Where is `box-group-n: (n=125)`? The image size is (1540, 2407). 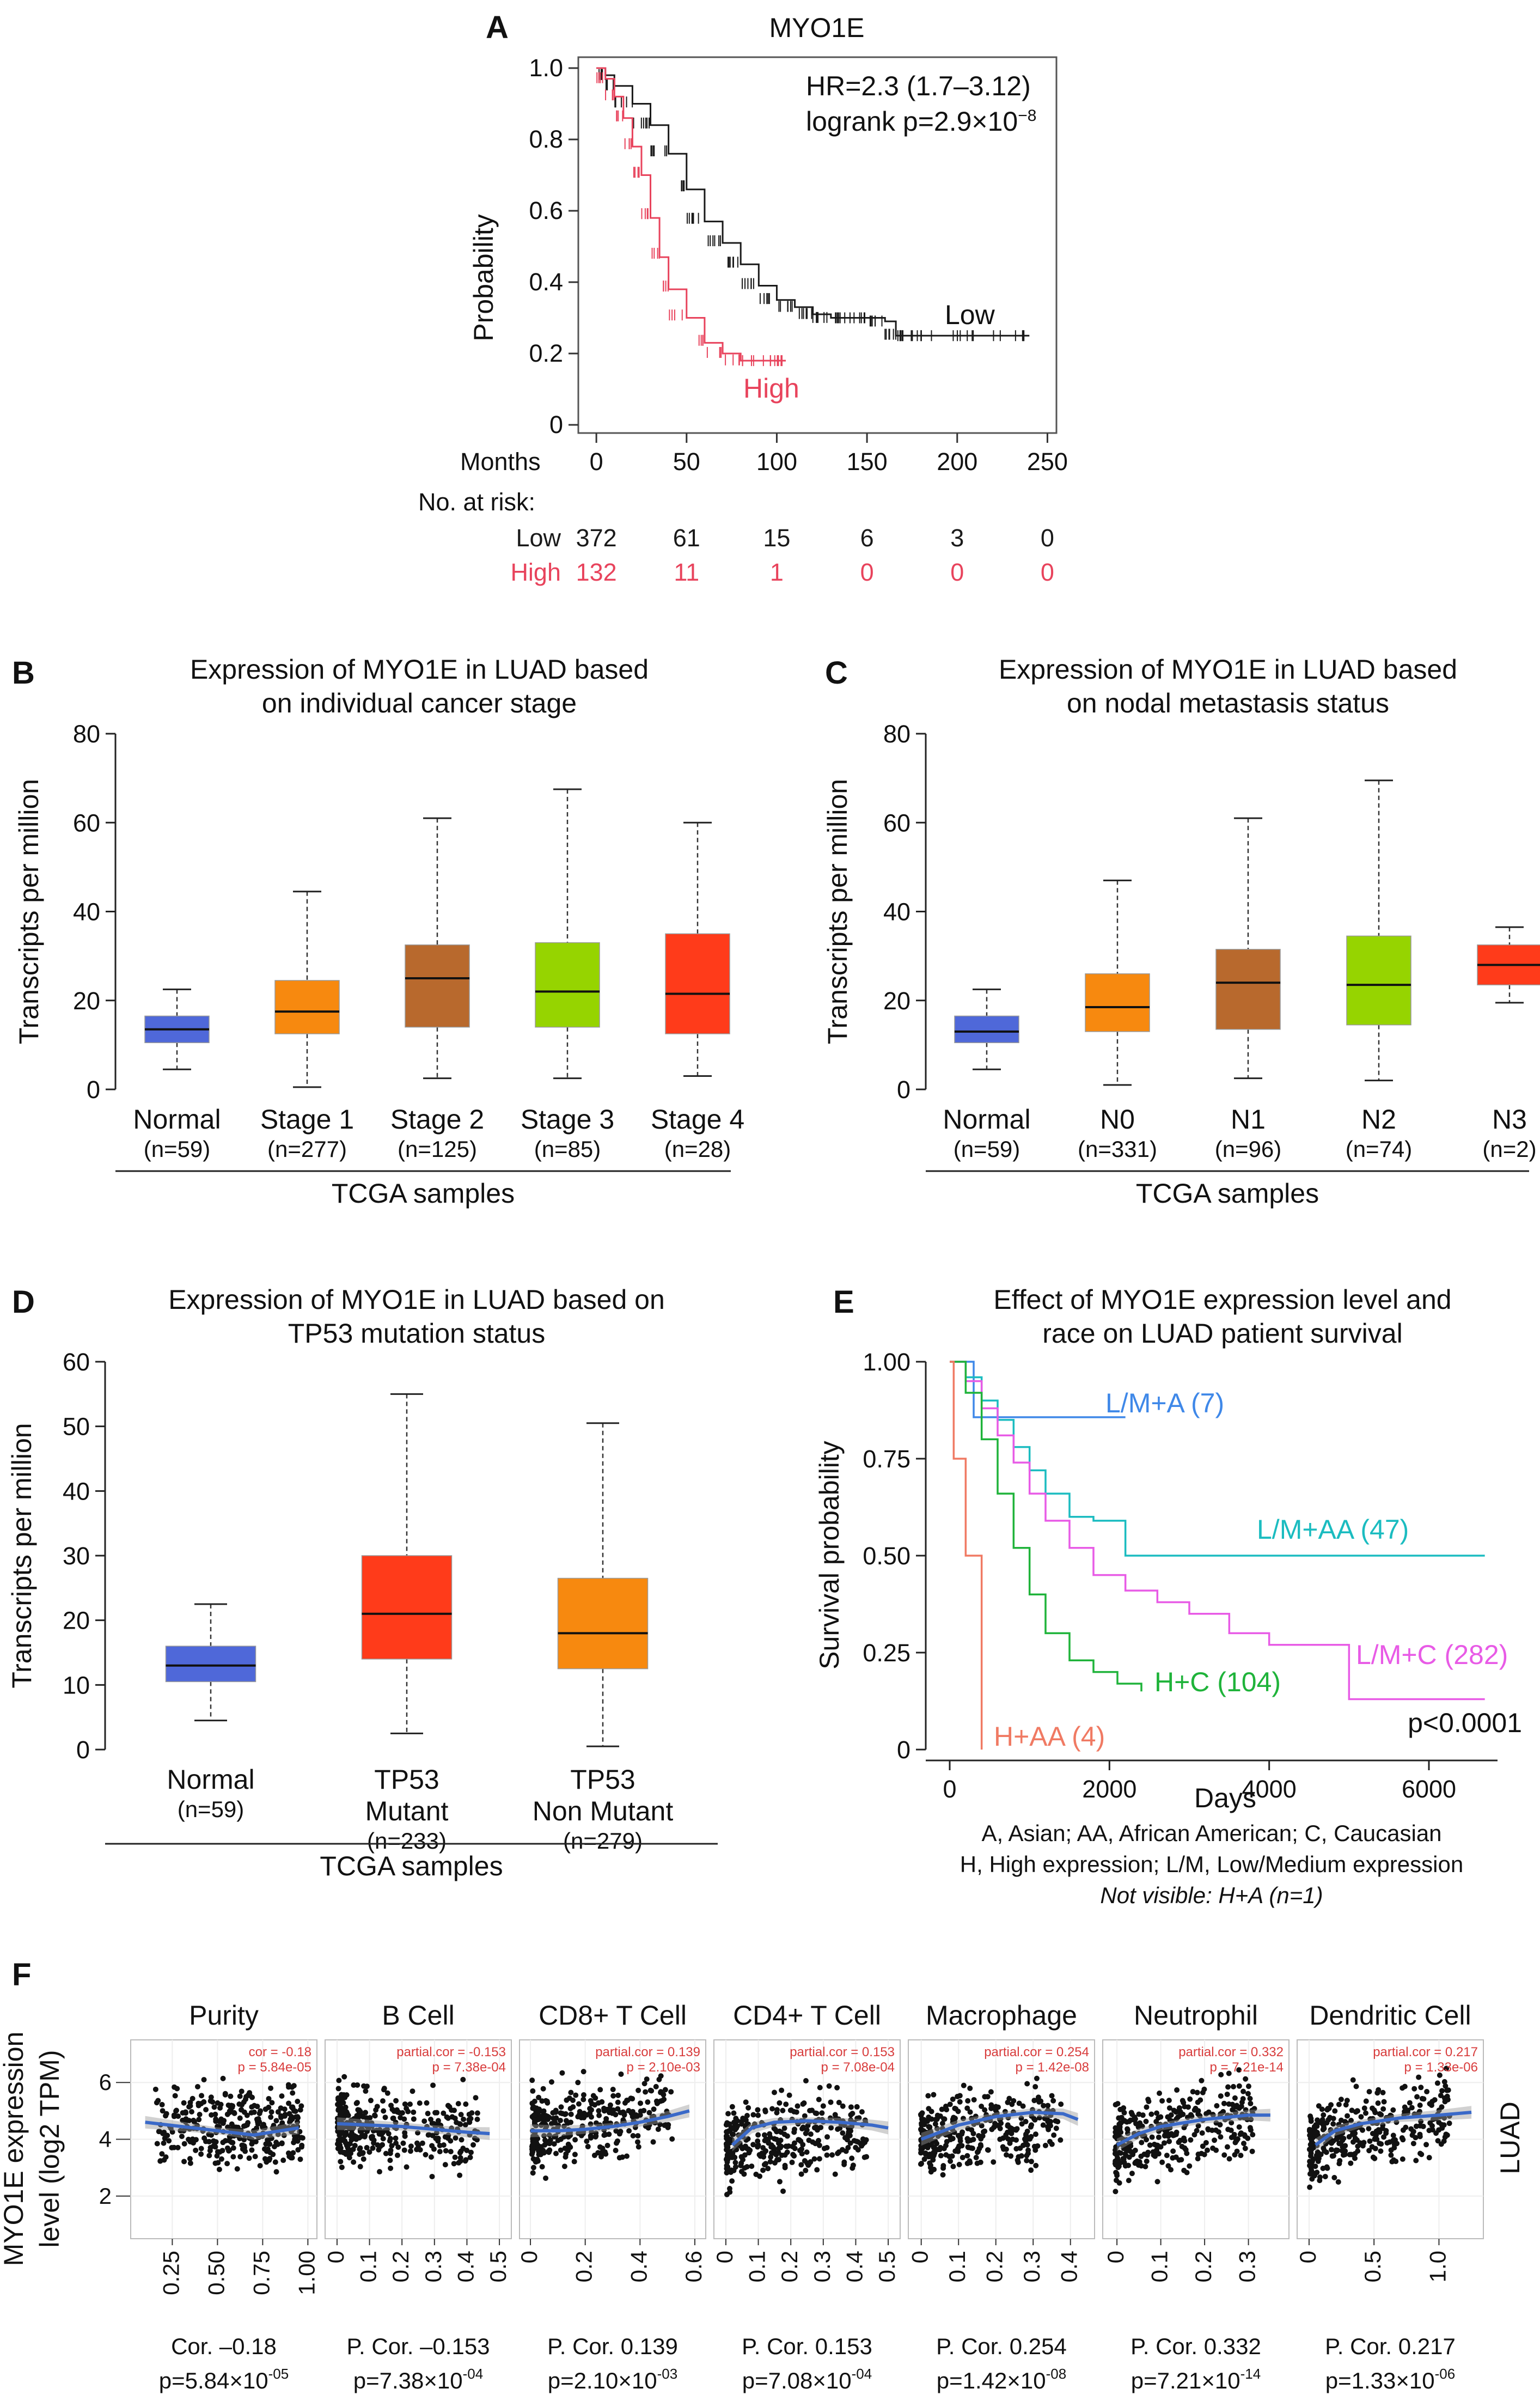
box-group-n: (n=125) is located at coordinates (437, 1149).